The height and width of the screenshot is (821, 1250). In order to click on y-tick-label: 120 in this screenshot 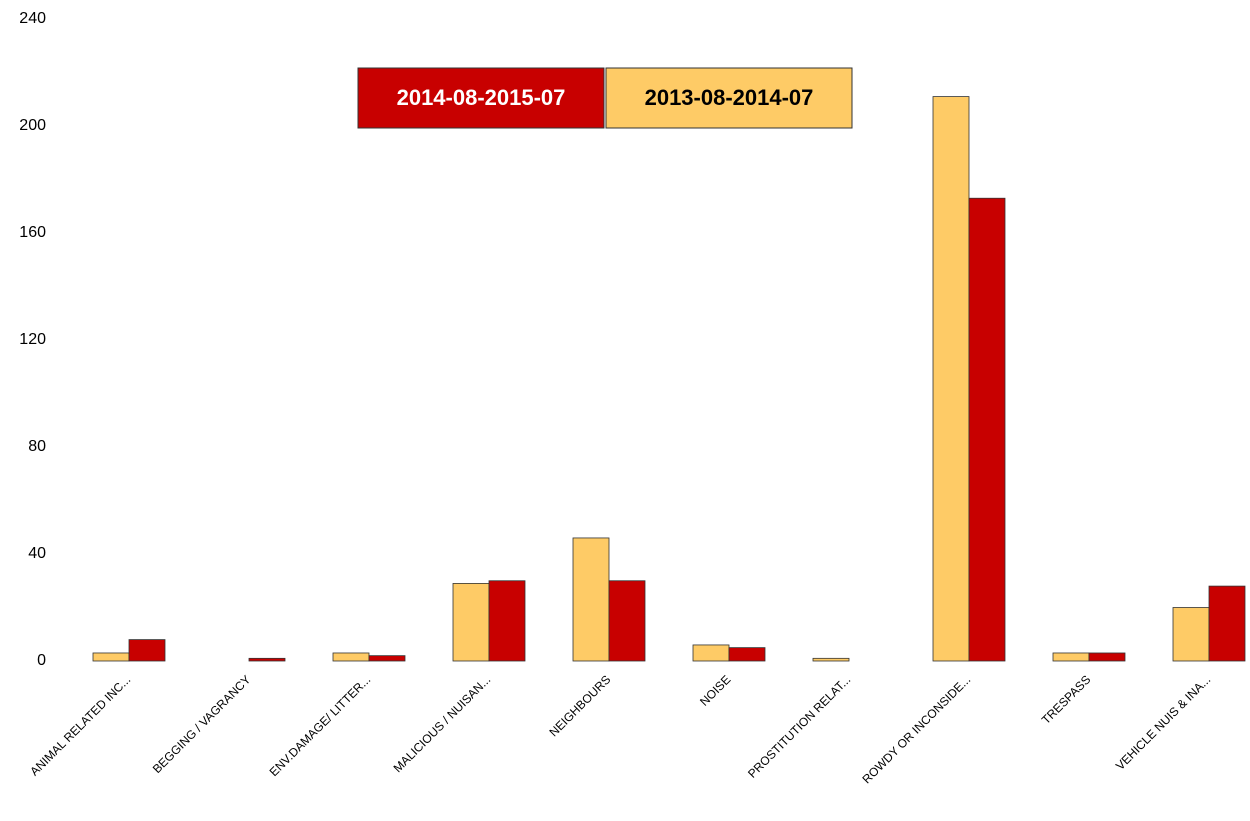, I will do `click(32, 339)`.